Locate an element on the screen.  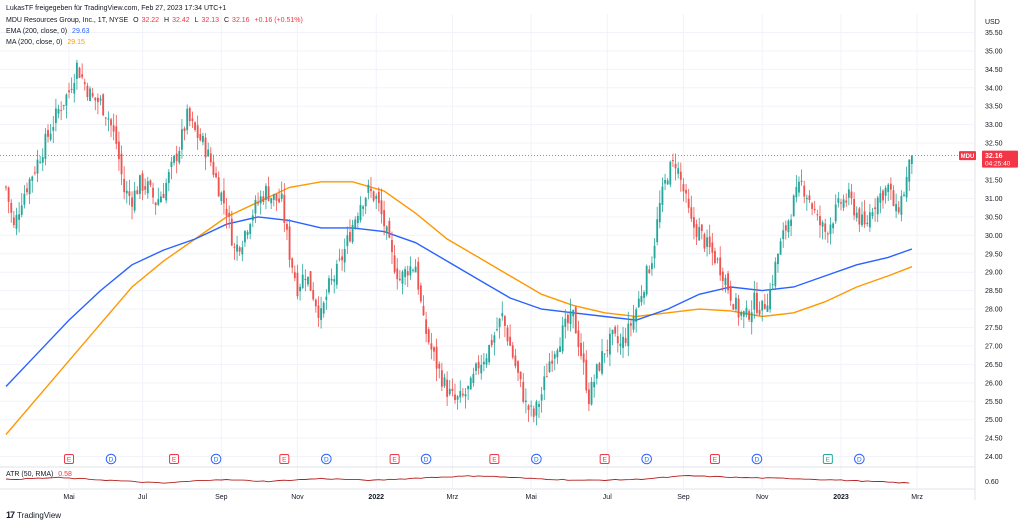
y-tick-label: 29.00 is located at coordinates (994, 273).